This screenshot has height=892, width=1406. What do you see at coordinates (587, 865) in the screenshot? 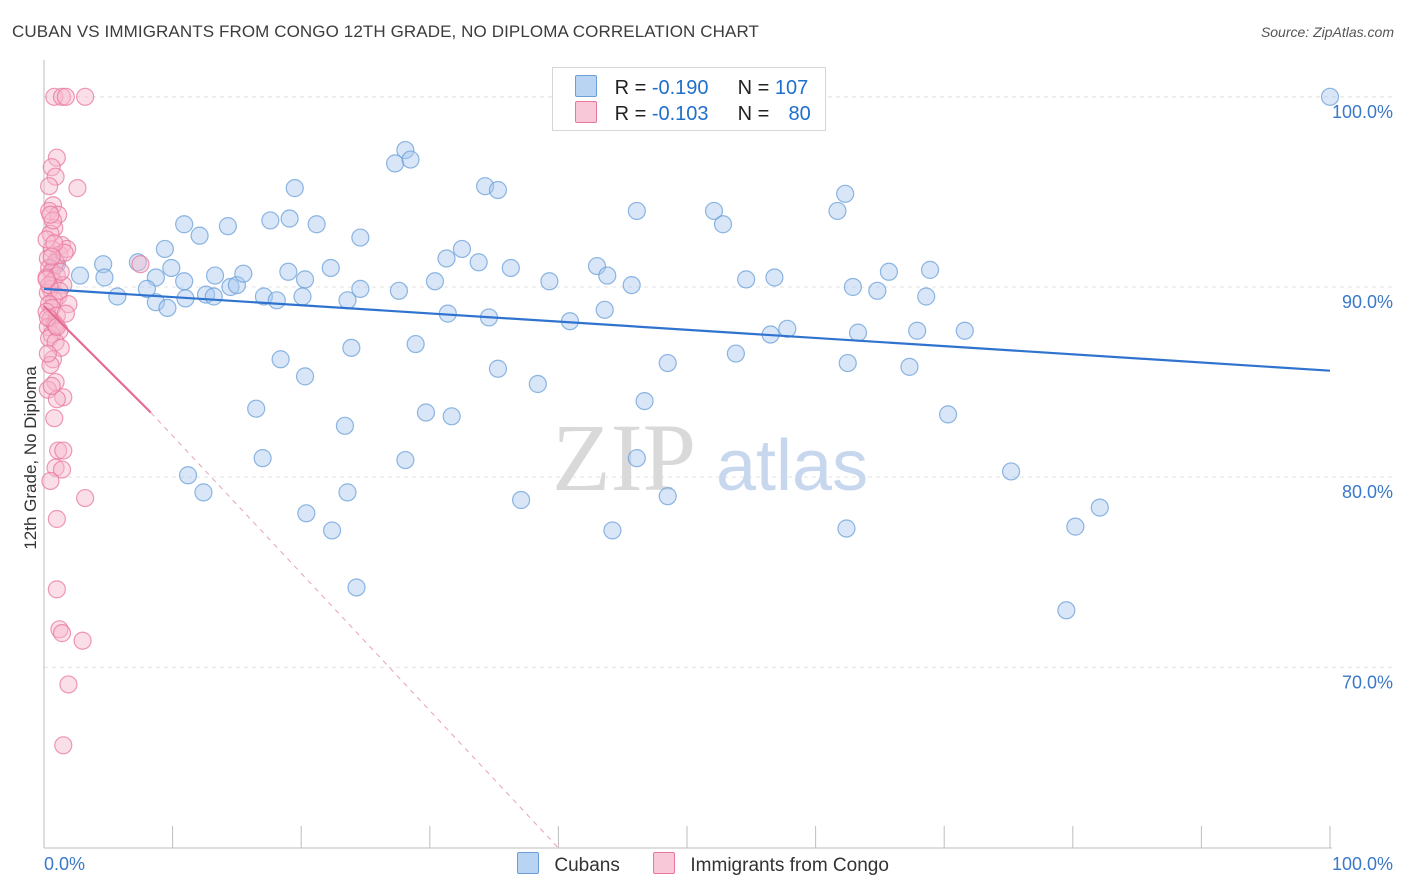
I see `legend-label-cubans: Cubans` at bounding box center [587, 865].